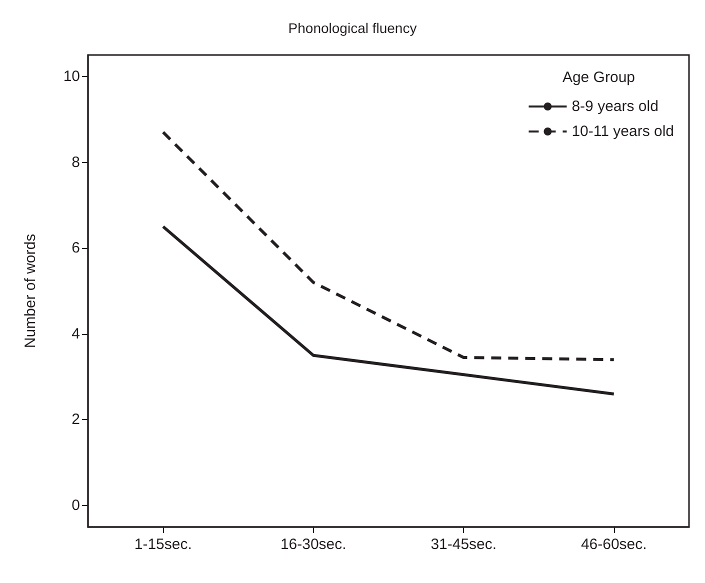 The height and width of the screenshot is (583, 705). What do you see at coordinates (463, 544) in the screenshot?
I see `x-tick-label: 31-45sec.` at bounding box center [463, 544].